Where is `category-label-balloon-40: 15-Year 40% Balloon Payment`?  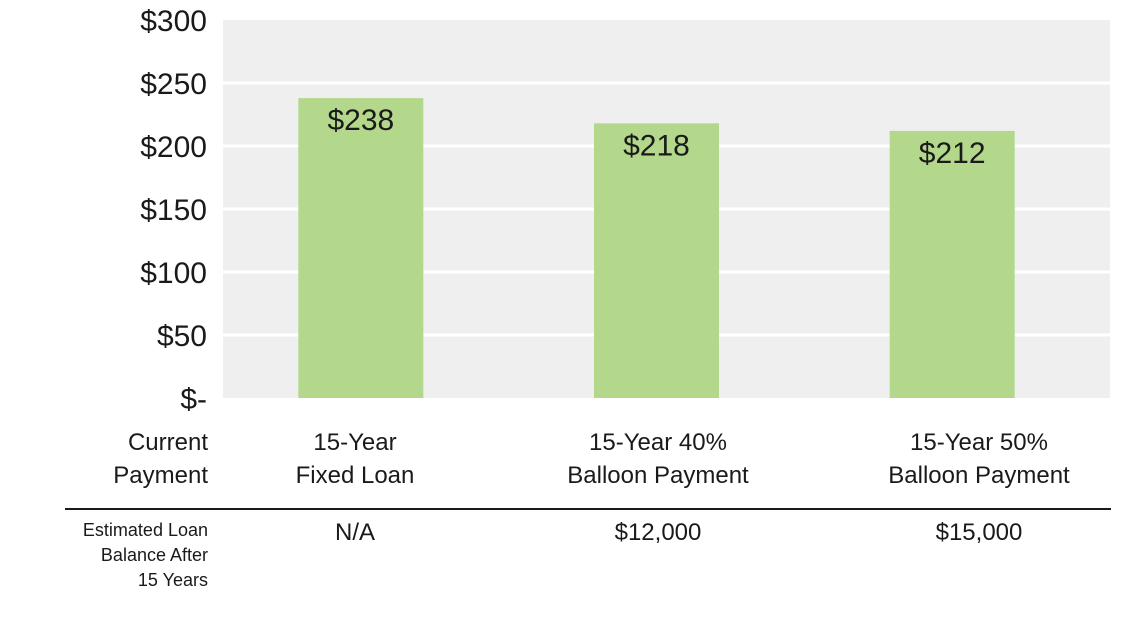
category-label-balloon-40: 15-Year 40% Balloon Payment is located at coordinates (658, 459).